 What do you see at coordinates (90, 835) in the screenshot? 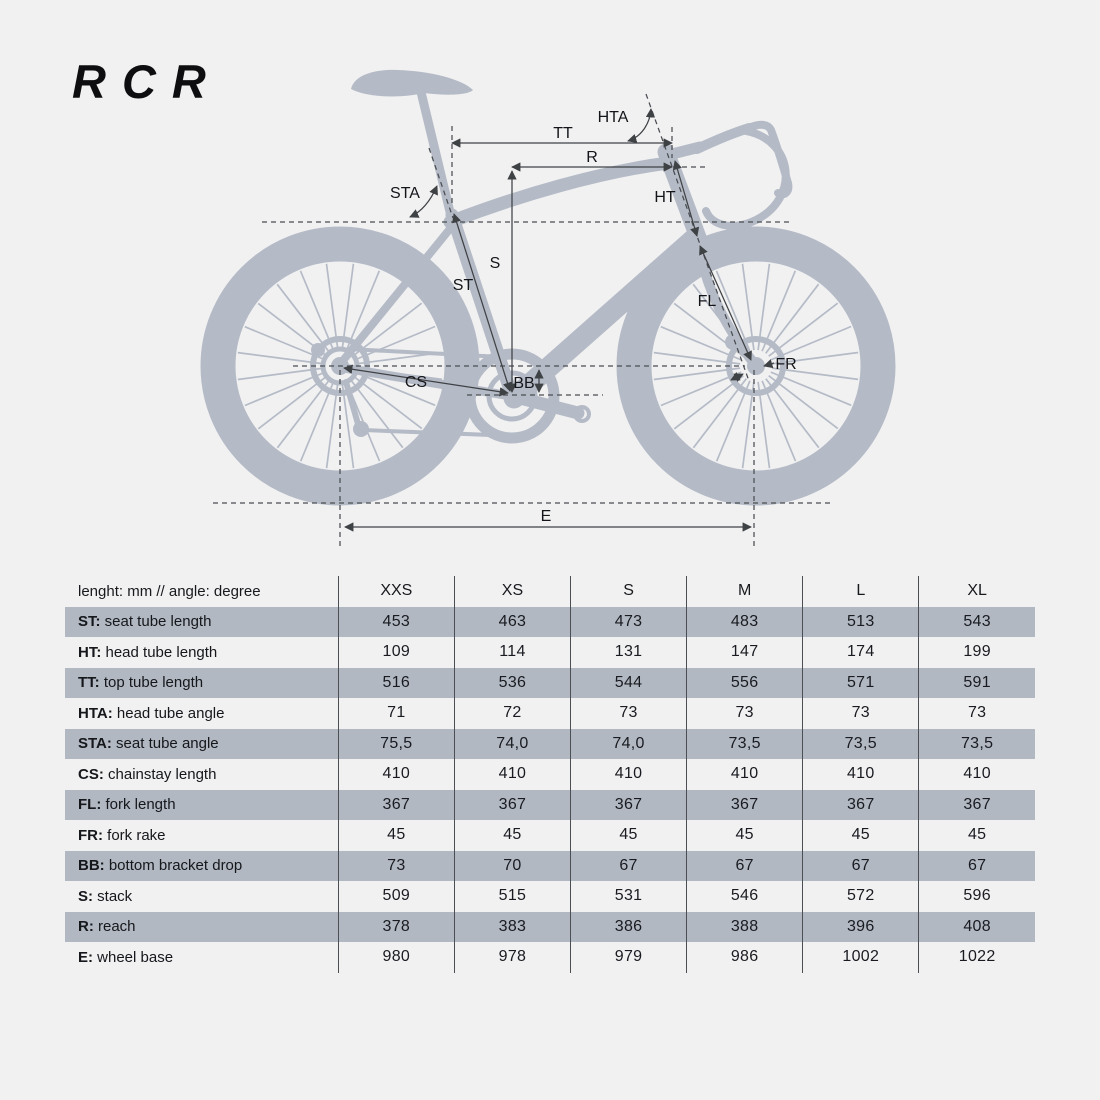
I see `row-abbr: FR:` at bounding box center [90, 835].